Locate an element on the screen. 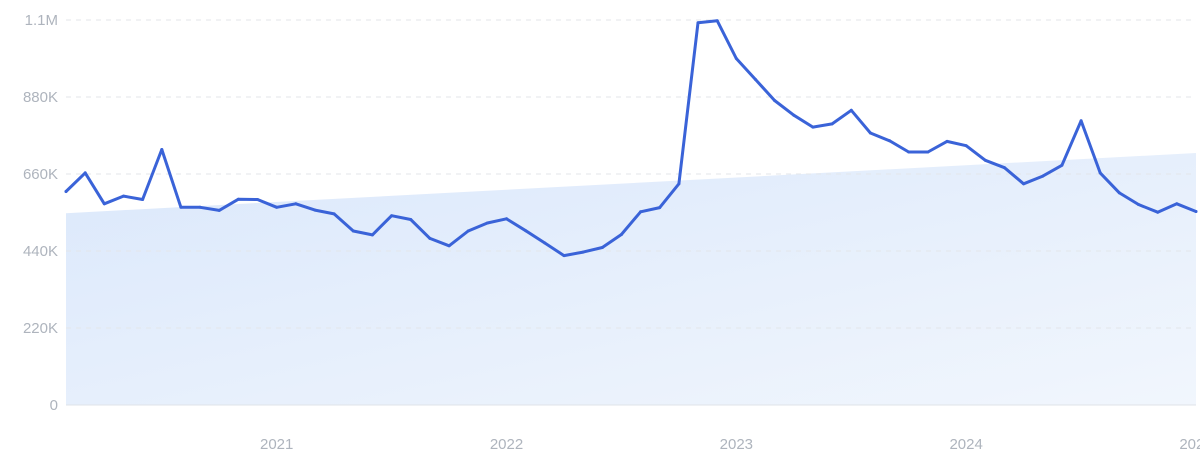 The image size is (1200, 466). y-tick-label: 1.1M is located at coordinates (41, 20).